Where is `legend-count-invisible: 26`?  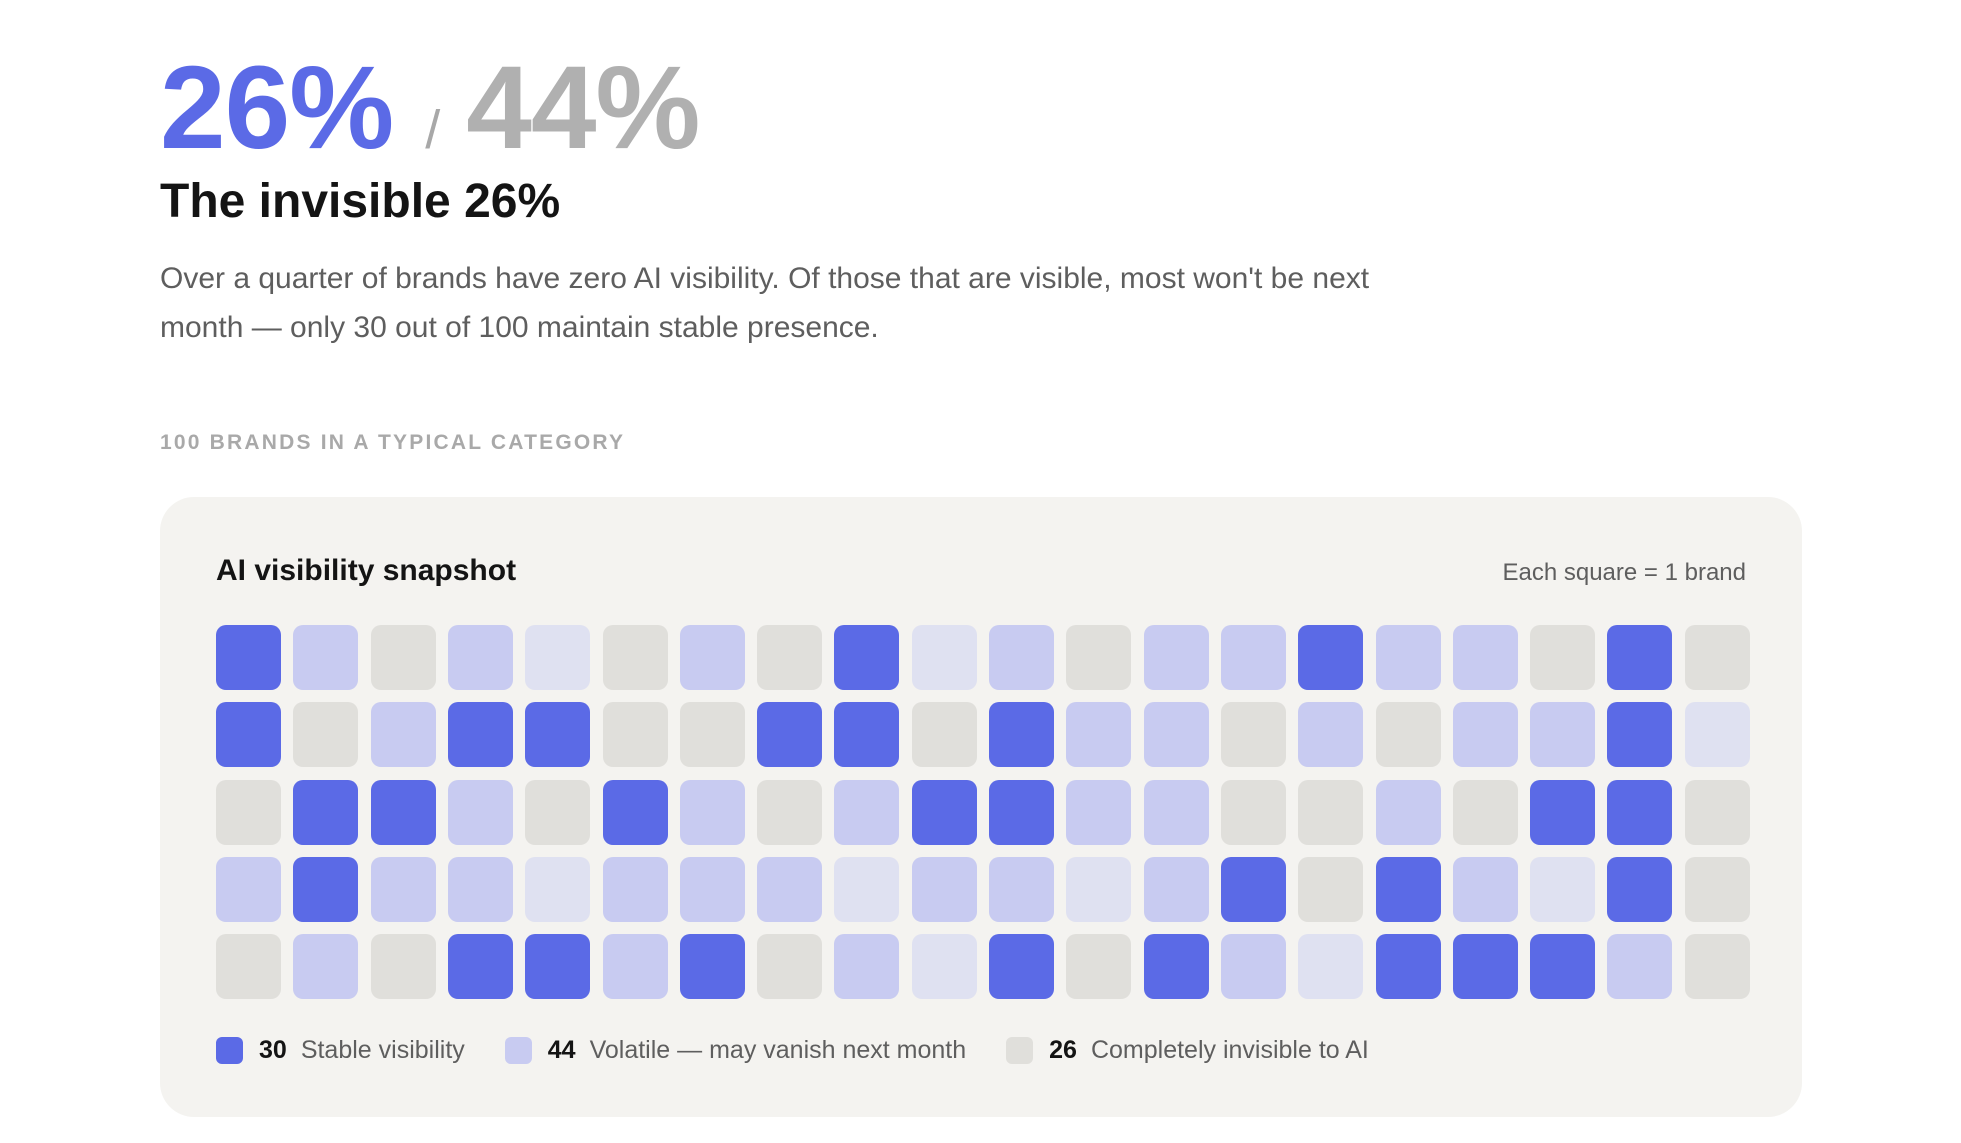 legend-count-invisible: 26 is located at coordinates (1063, 1050).